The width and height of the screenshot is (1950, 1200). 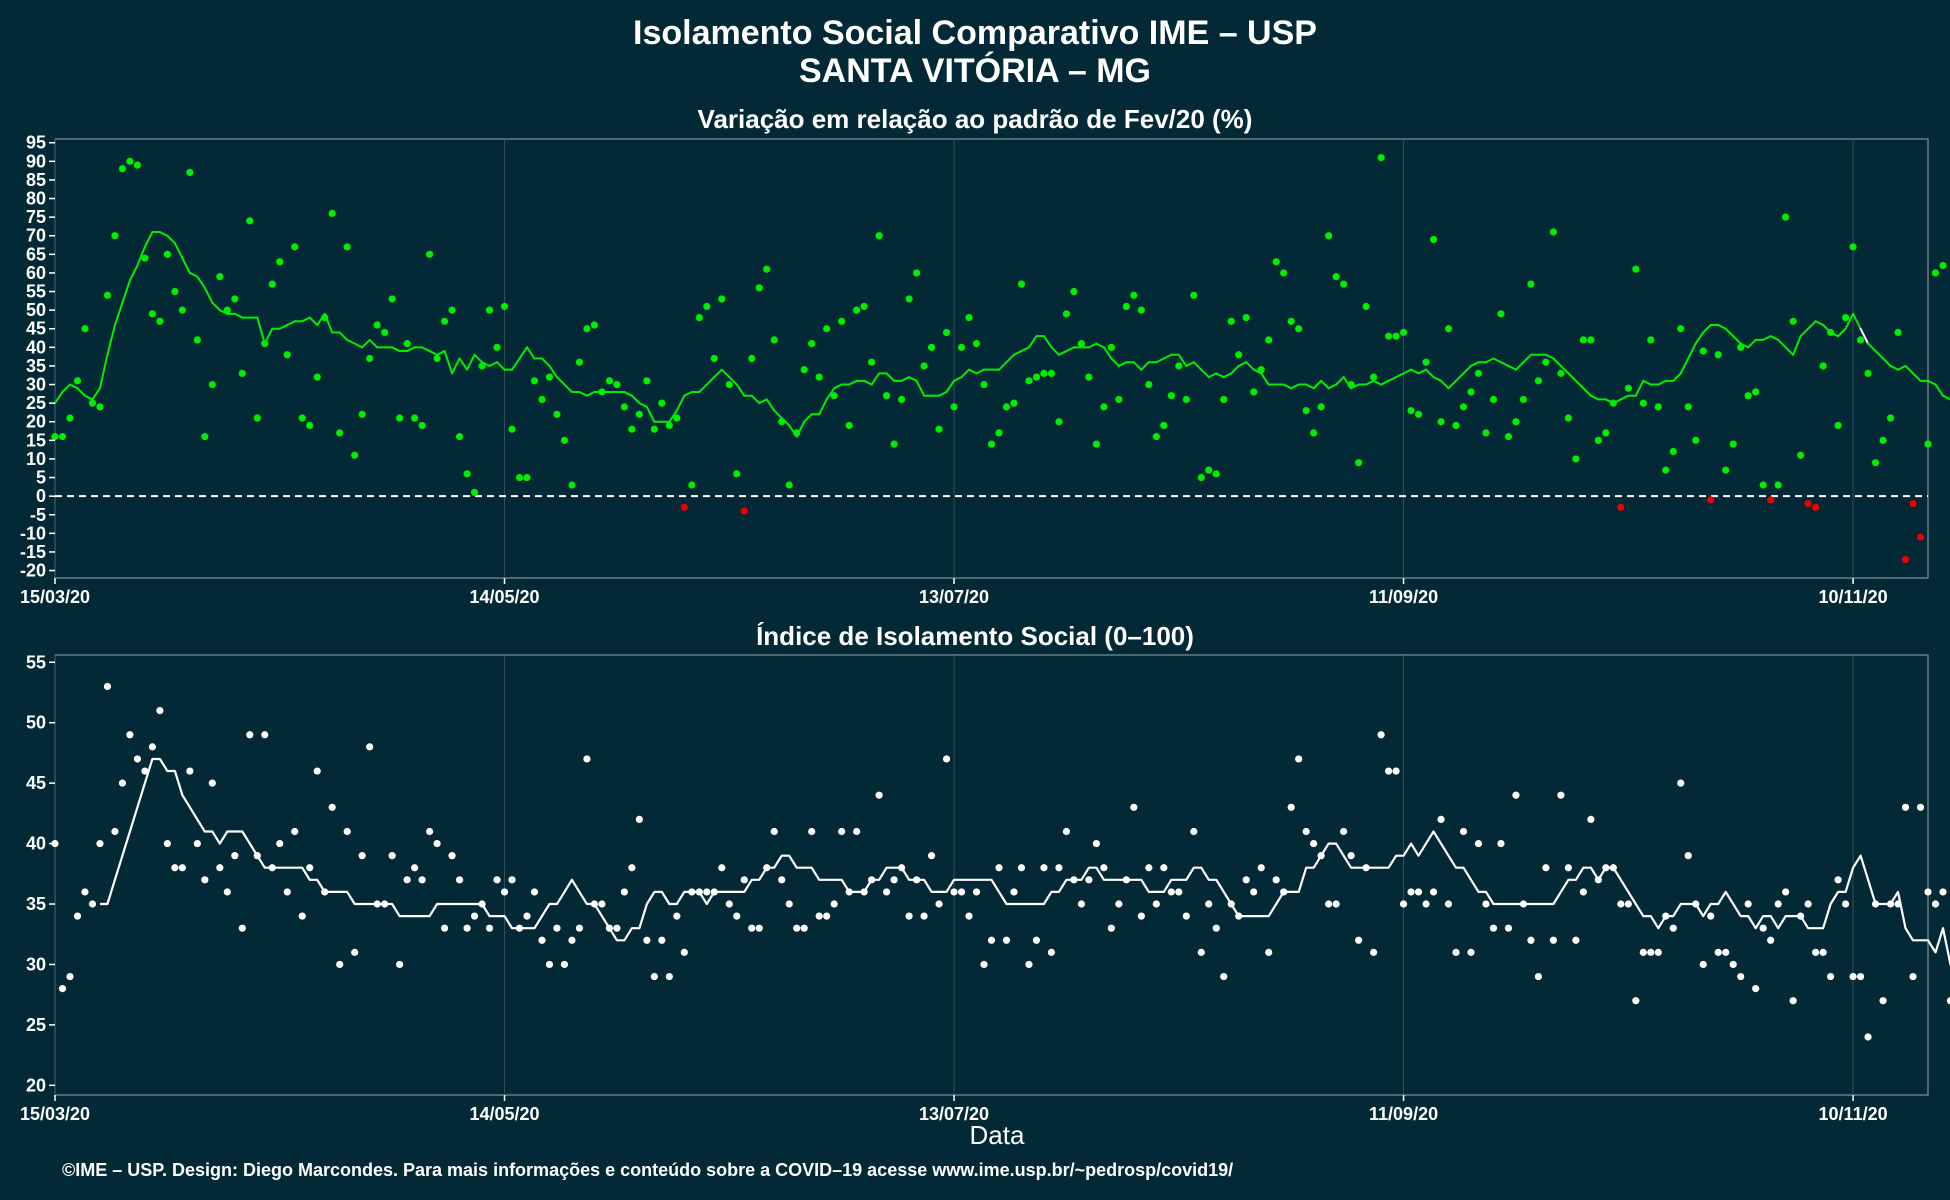 I want to click on index-y-ticks: 20 25 30 35 40 45 50 55, so click(x=40, y=873).